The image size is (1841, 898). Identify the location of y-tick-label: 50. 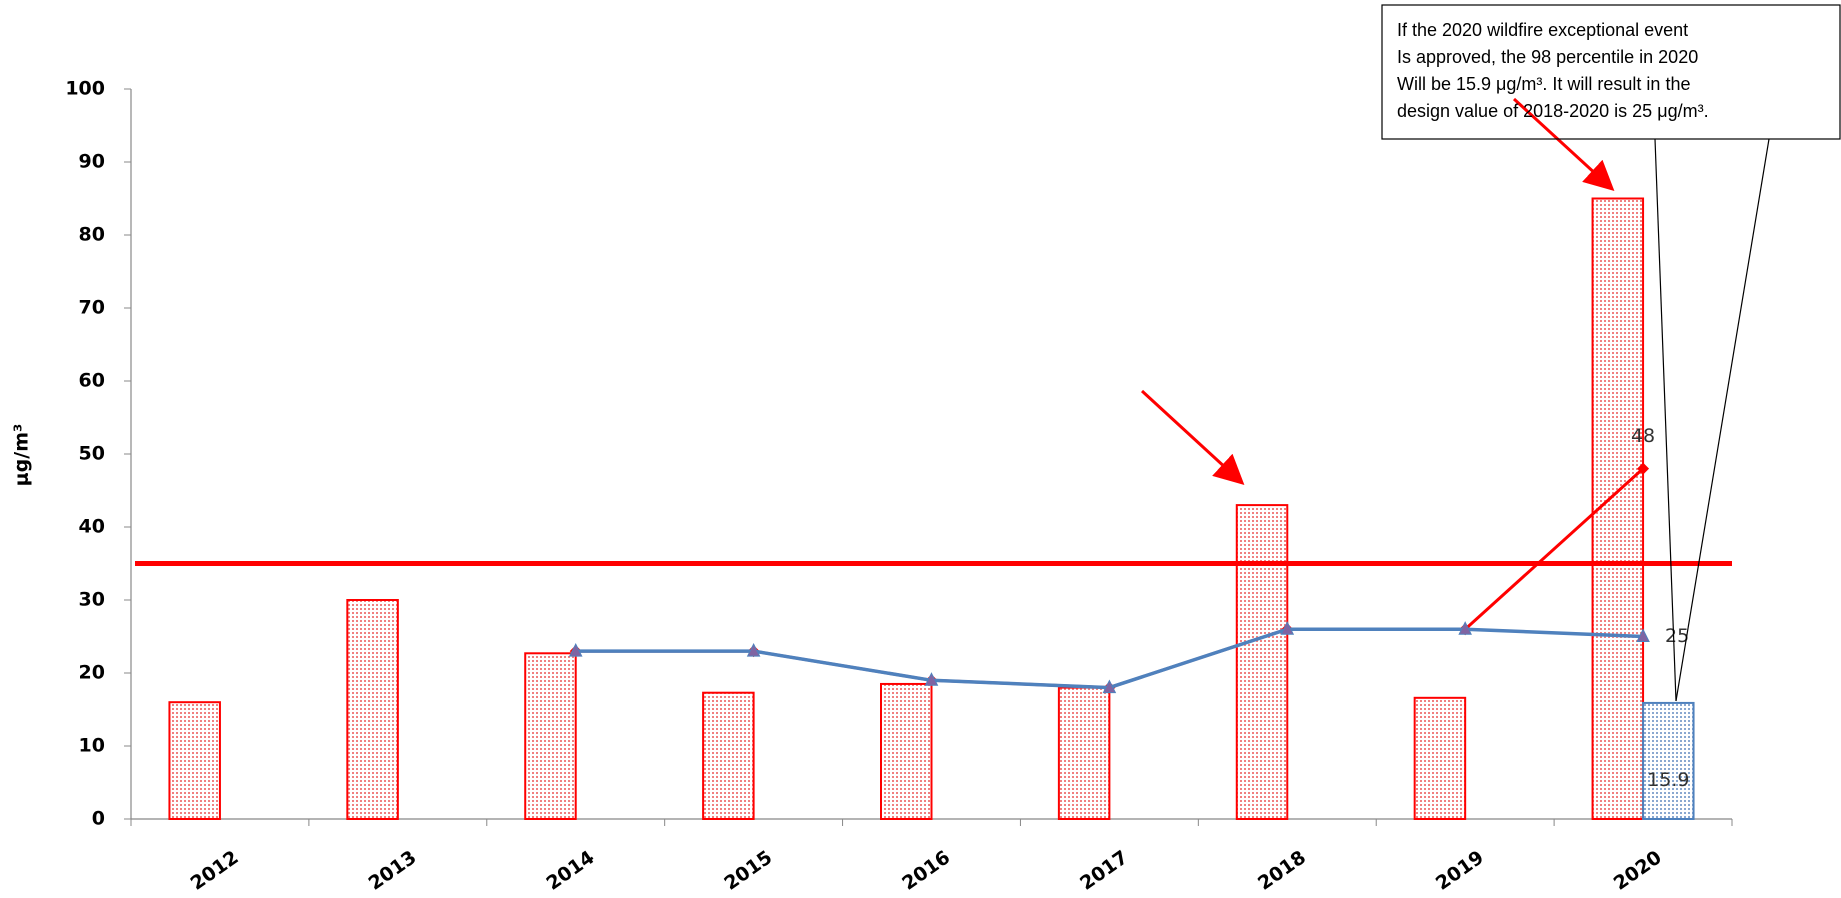
(92, 454).